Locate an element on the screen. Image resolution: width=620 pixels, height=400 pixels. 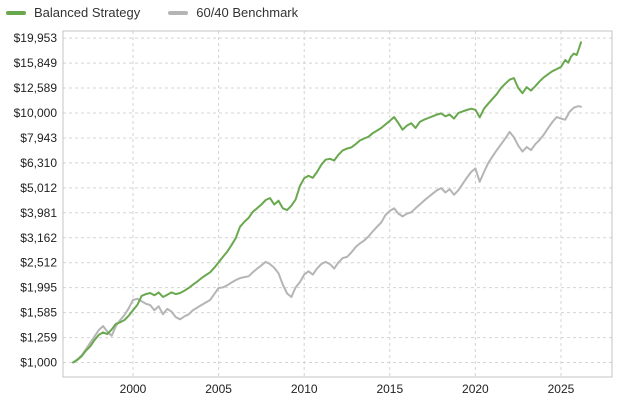
x-axis-tick-label: 2010 is located at coordinates (304, 389).